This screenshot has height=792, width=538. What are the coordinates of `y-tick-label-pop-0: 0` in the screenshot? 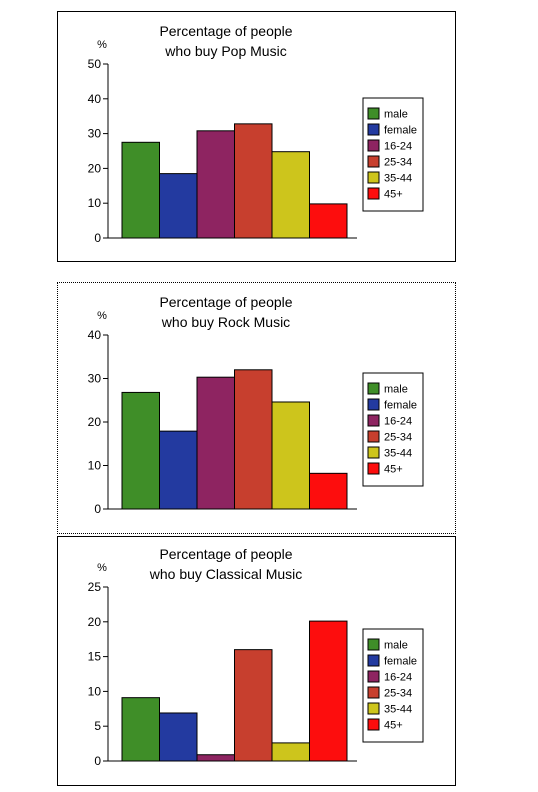 It's located at (97, 238).